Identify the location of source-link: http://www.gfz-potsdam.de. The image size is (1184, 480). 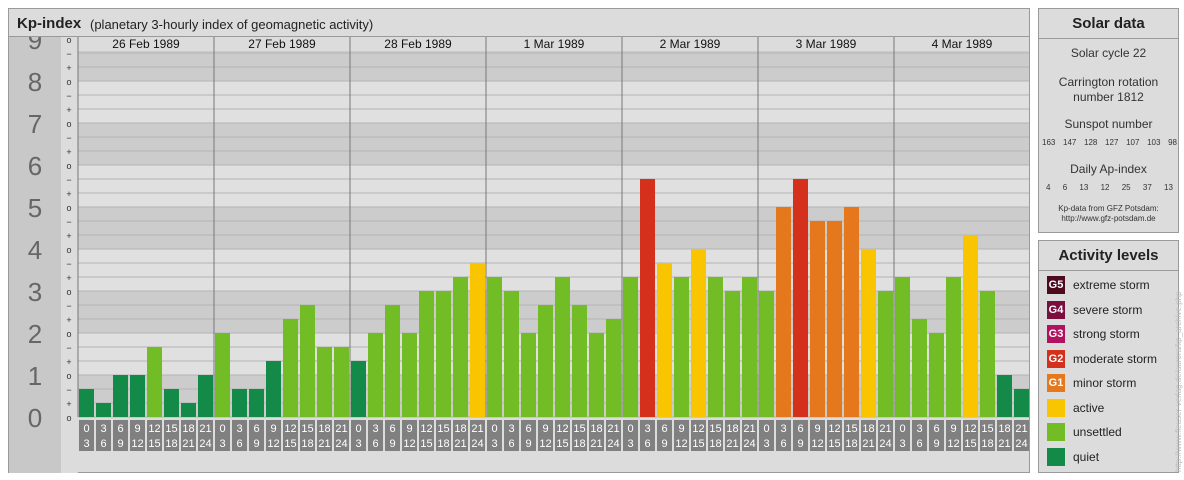
(1108, 218).